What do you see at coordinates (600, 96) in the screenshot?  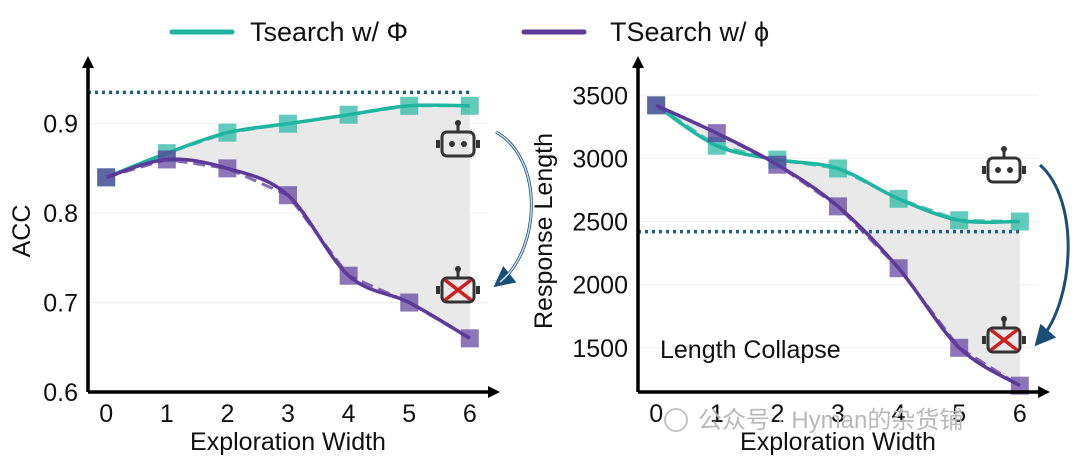 I see `y-tick-label: 3500` at bounding box center [600, 96].